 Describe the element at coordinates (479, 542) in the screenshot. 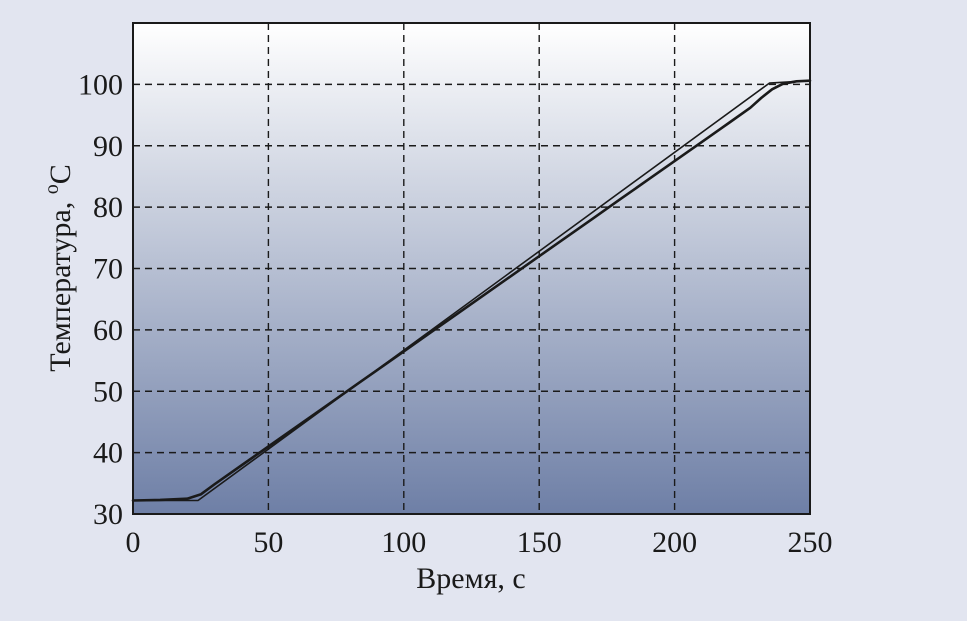

I see `x-tick-labels: 0 50 100 150 200 250` at that location.